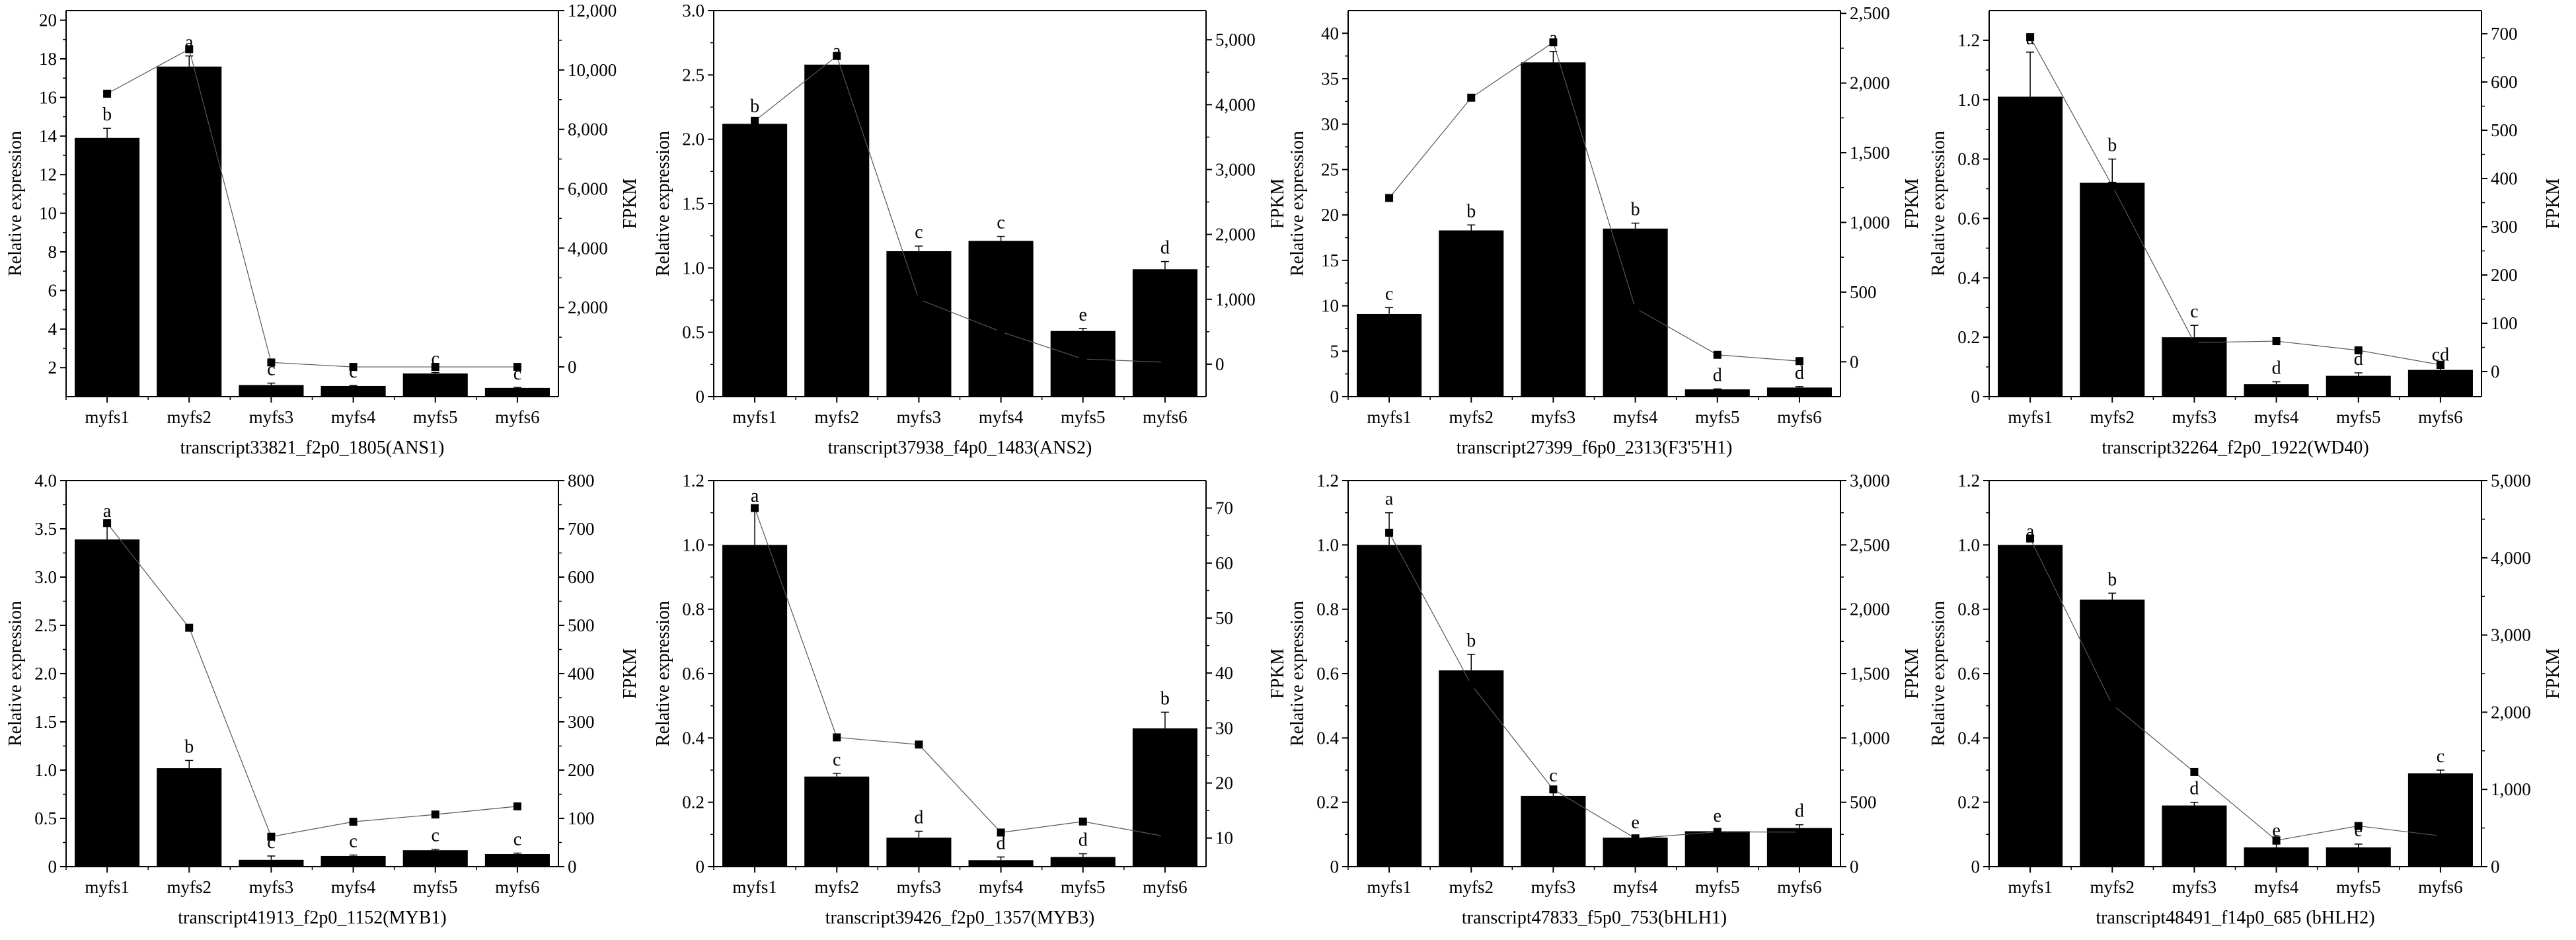 The height and width of the screenshot is (940, 2576). I want to click on fpkm-line, so click(1593, 202).